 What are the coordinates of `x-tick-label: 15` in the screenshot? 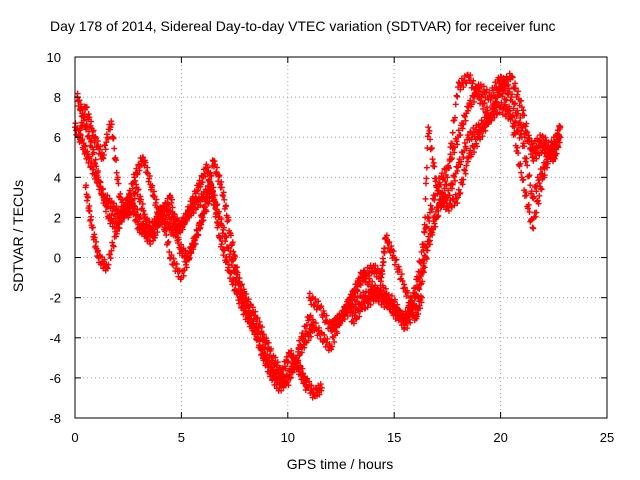 It's located at (394, 437).